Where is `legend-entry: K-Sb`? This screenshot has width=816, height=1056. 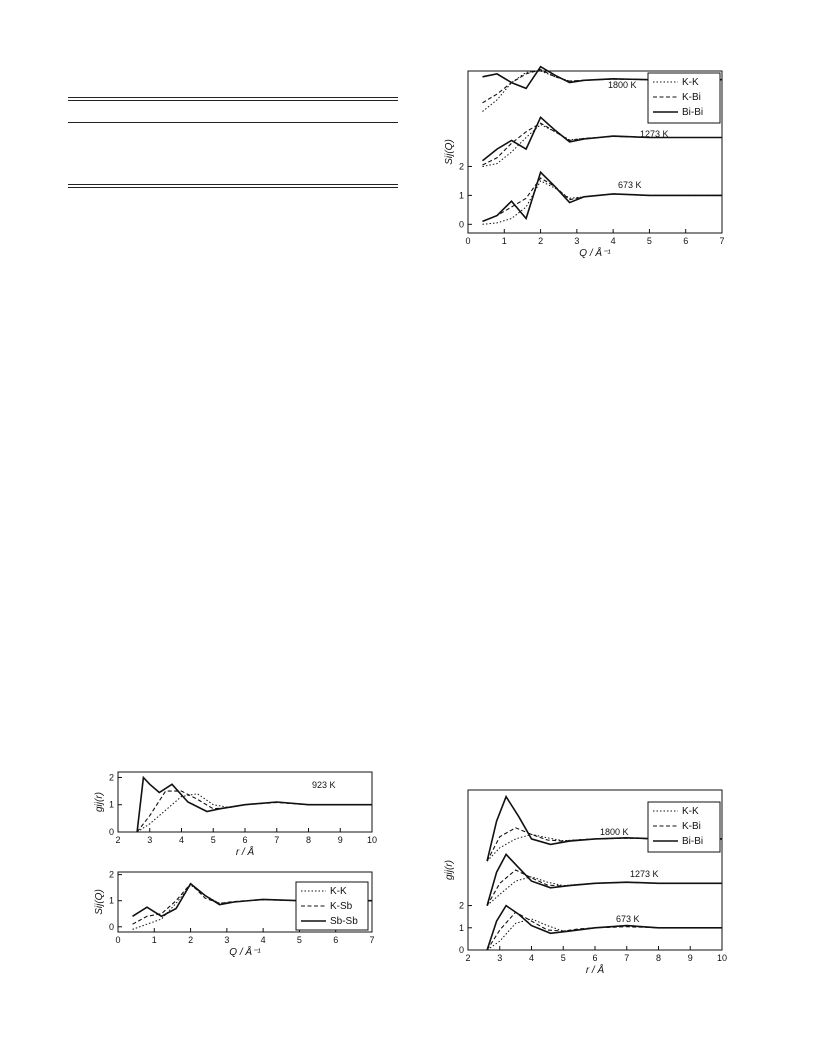
legend-entry: K-Sb is located at coordinates (341, 906).